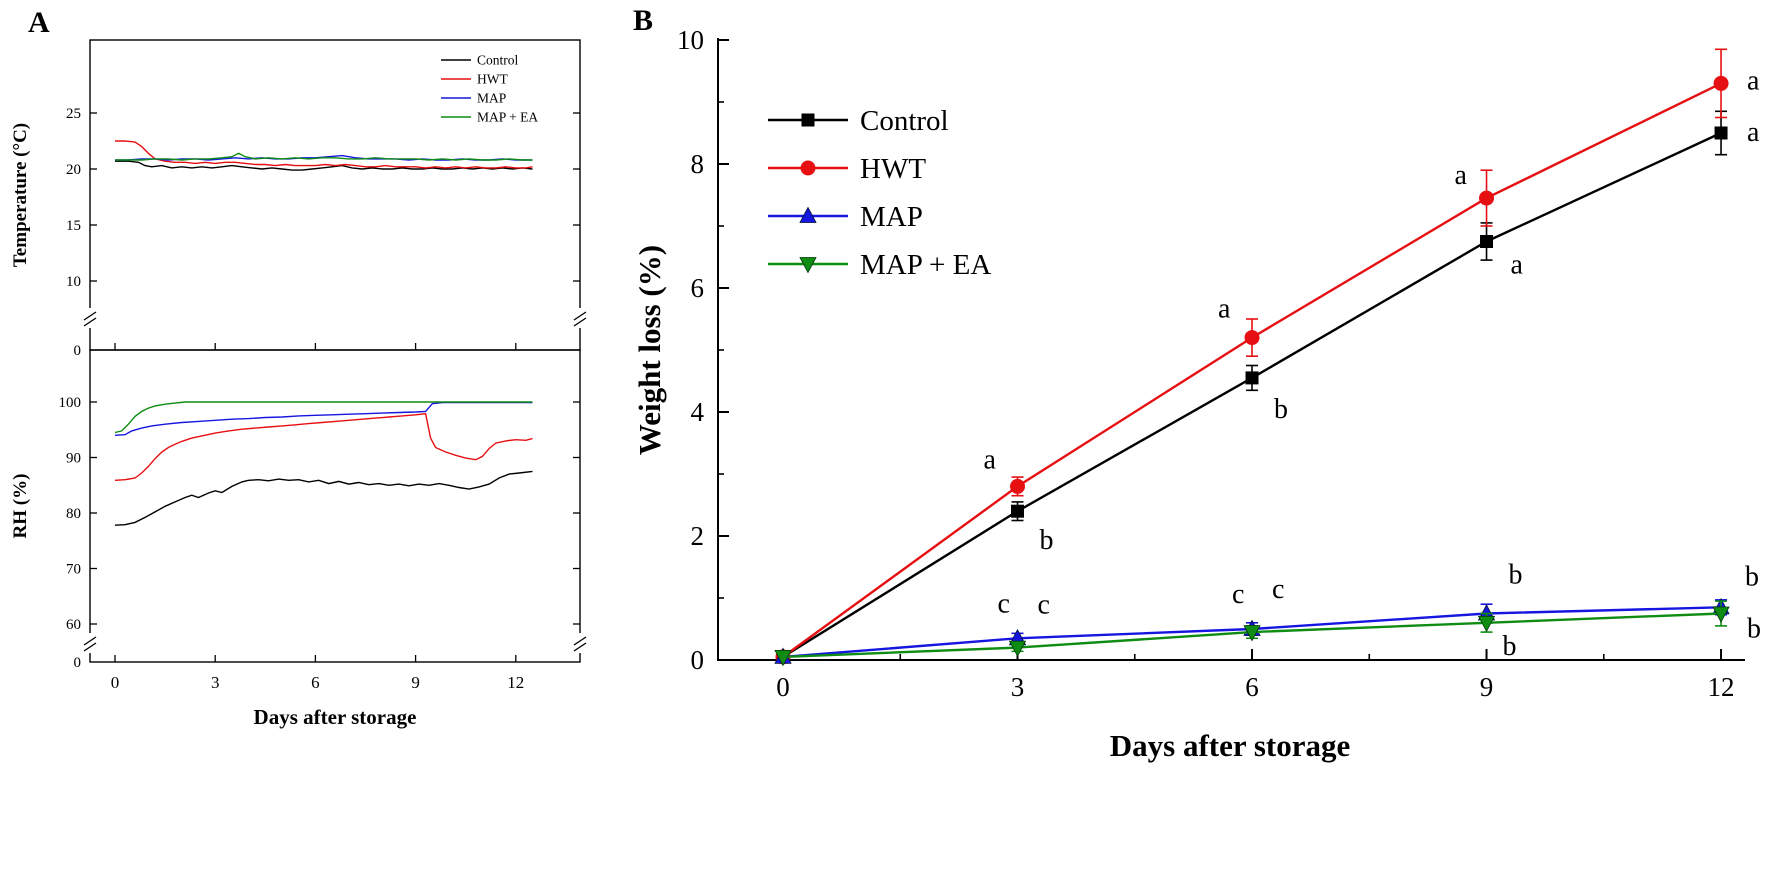 This screenshot has width=1773, height=874. Describe the element at coordinates (489, 89) in the screenshot. I see `panel-a-legend: Control HWT MAP MAP + EA` at that location.